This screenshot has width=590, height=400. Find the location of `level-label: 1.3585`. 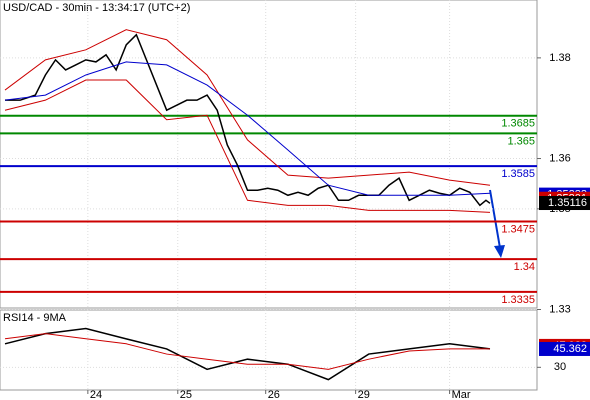

level-label: 1.3585 is located at coordinates (518, 174).